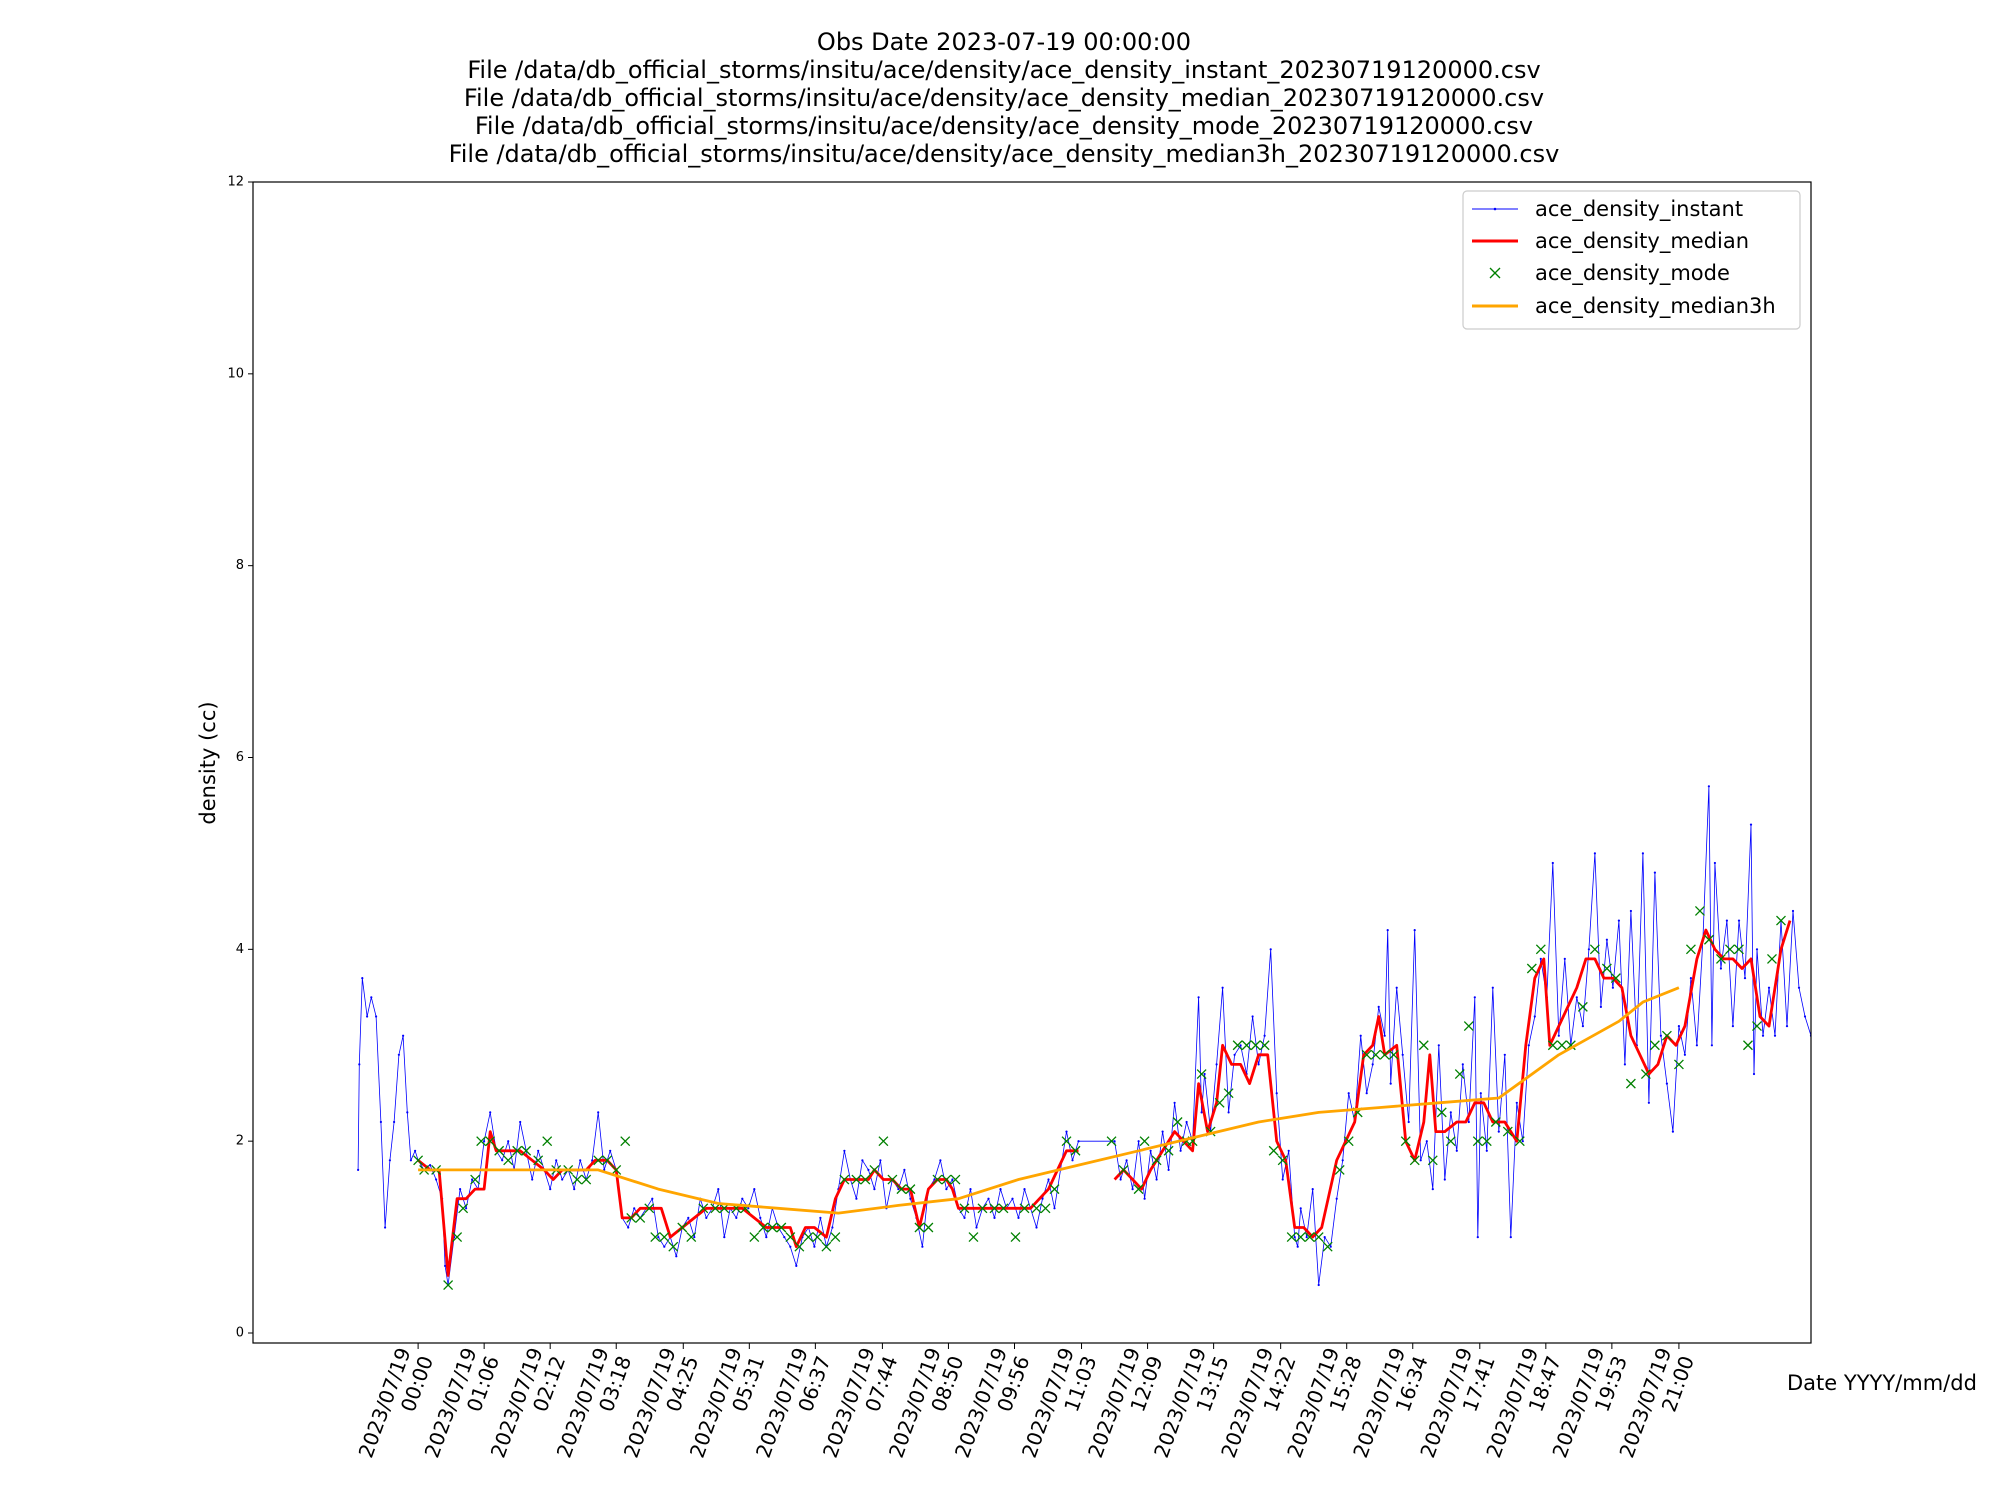 Image resolution: width=2000 pixels, height=1500 pixels. Describe the element at coordinates (240, 949) in the screenshot. I see `y-tick-label: 4` at that location.